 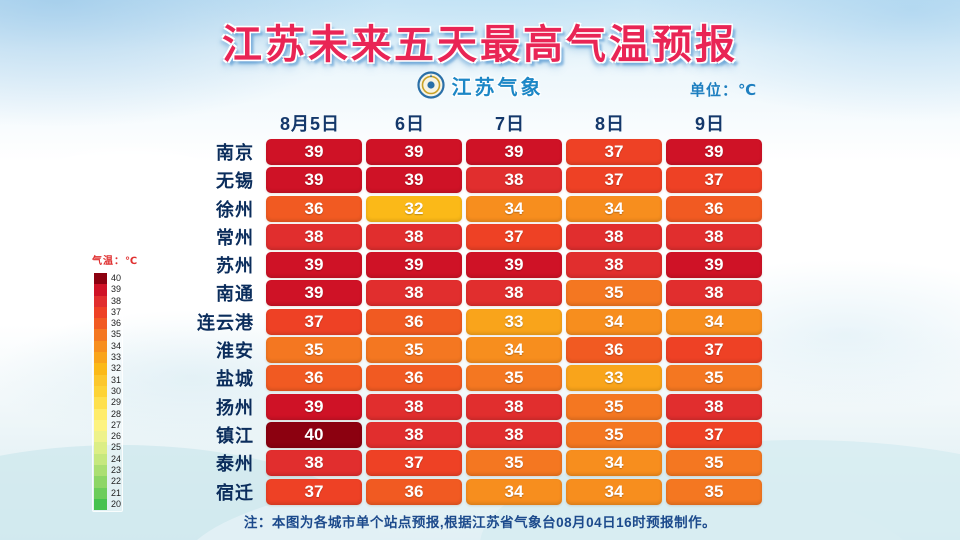 I want to click on date-header: 7日, so click(x=509, y=124).